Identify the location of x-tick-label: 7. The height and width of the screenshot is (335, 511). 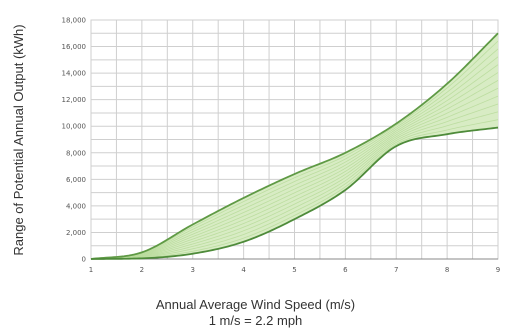
(396, 270).